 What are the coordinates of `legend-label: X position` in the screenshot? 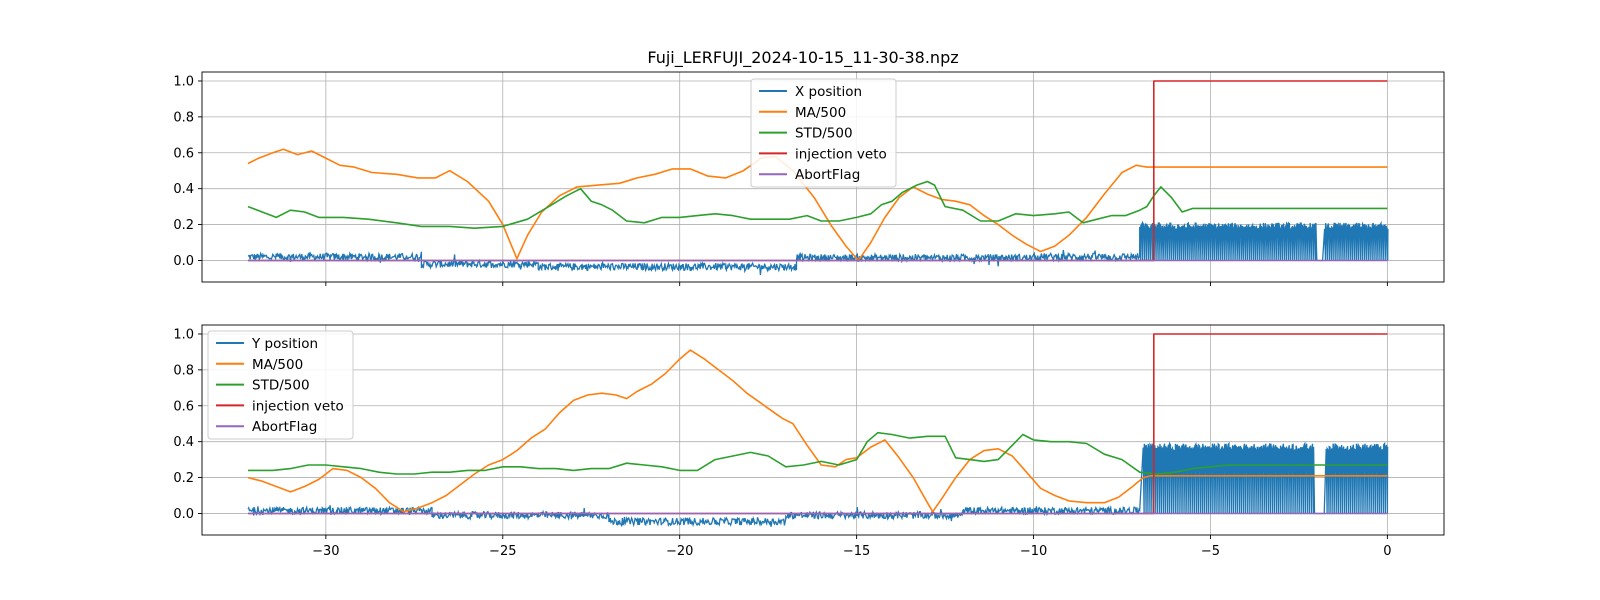 It's located at (828, 92).